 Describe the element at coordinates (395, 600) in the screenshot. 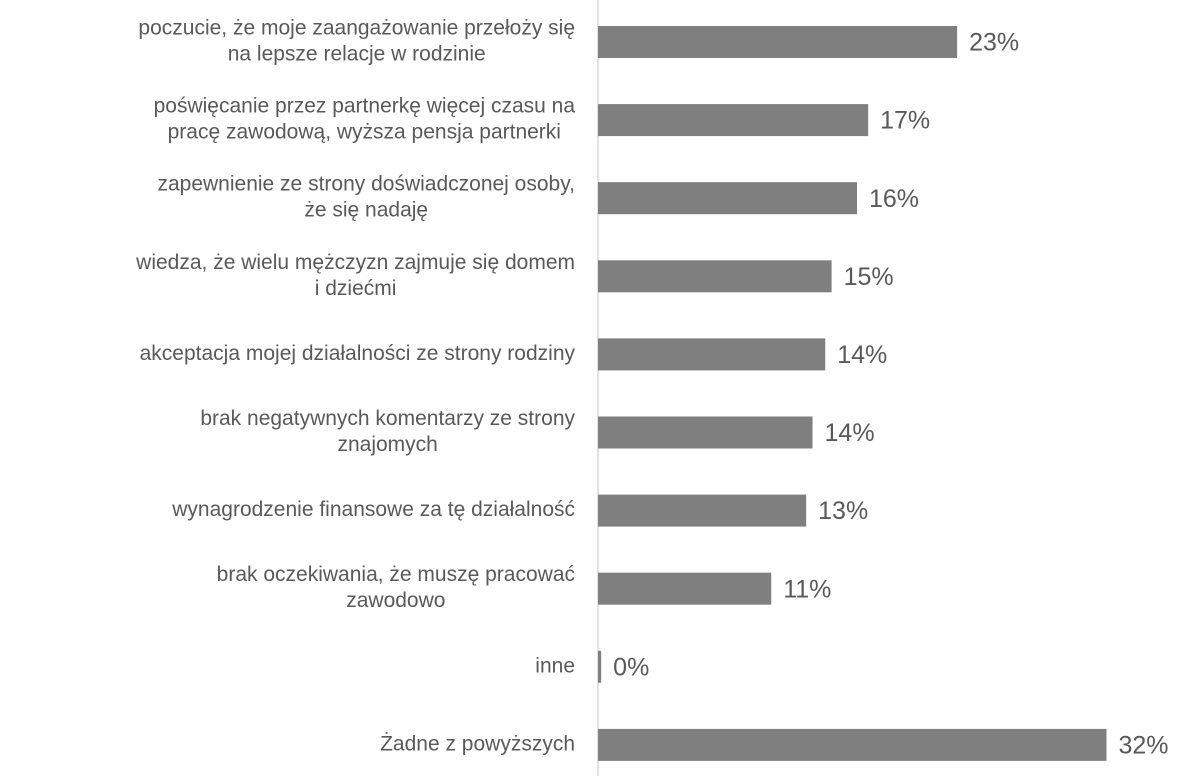

I see `category-label: zawodowo` at that location.